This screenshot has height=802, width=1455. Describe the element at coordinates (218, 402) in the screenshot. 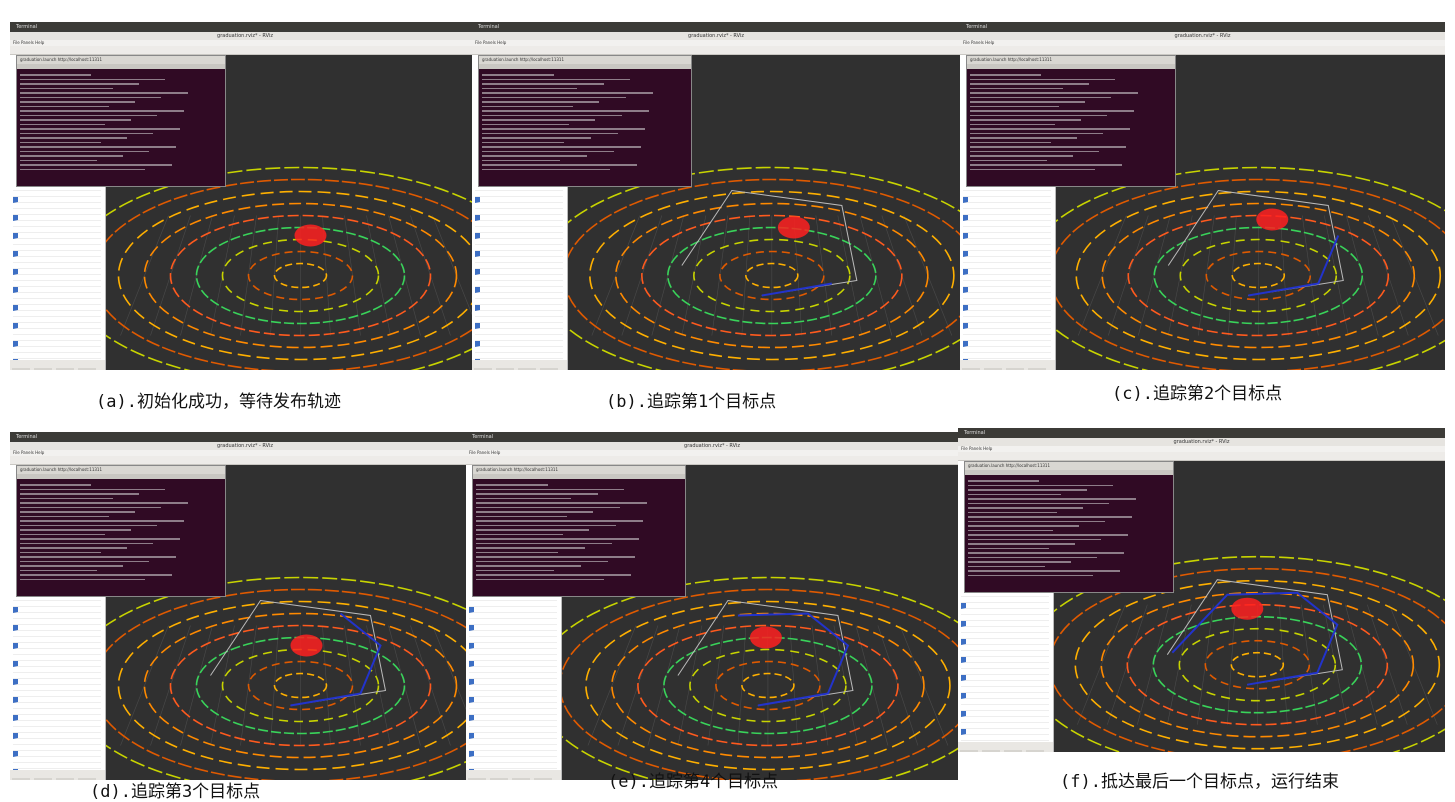

I see `caption-a: (a).初始化成功，等待发布轨迹` at that location.